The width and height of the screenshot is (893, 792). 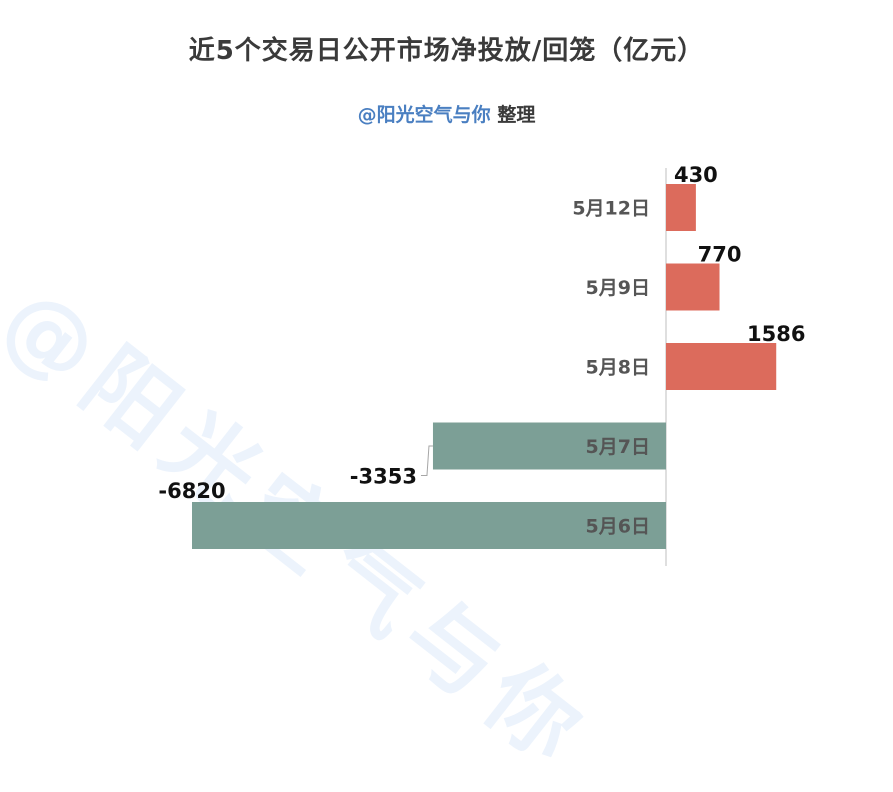 What do you see at coordinates (618, 447) in the screenshot?
I see `category-label: 5月7日` at bounding box center [618, 447].